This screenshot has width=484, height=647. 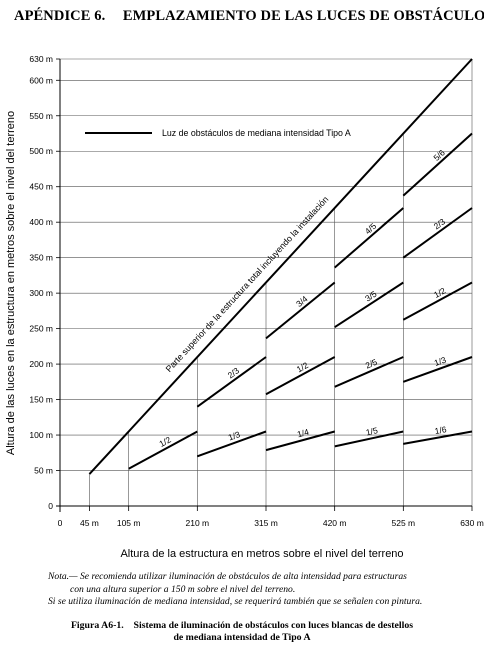 What do you see at coordinates (60, 16) in the screenshot?
I see `appendix-number: APÉNDICE 6.` at bounding box center [60, 16].